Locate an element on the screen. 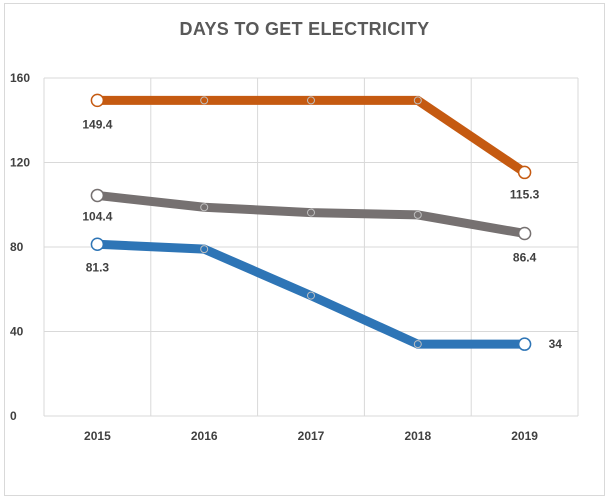  y-tick-label: 80 is located at coordinates (17, 247).